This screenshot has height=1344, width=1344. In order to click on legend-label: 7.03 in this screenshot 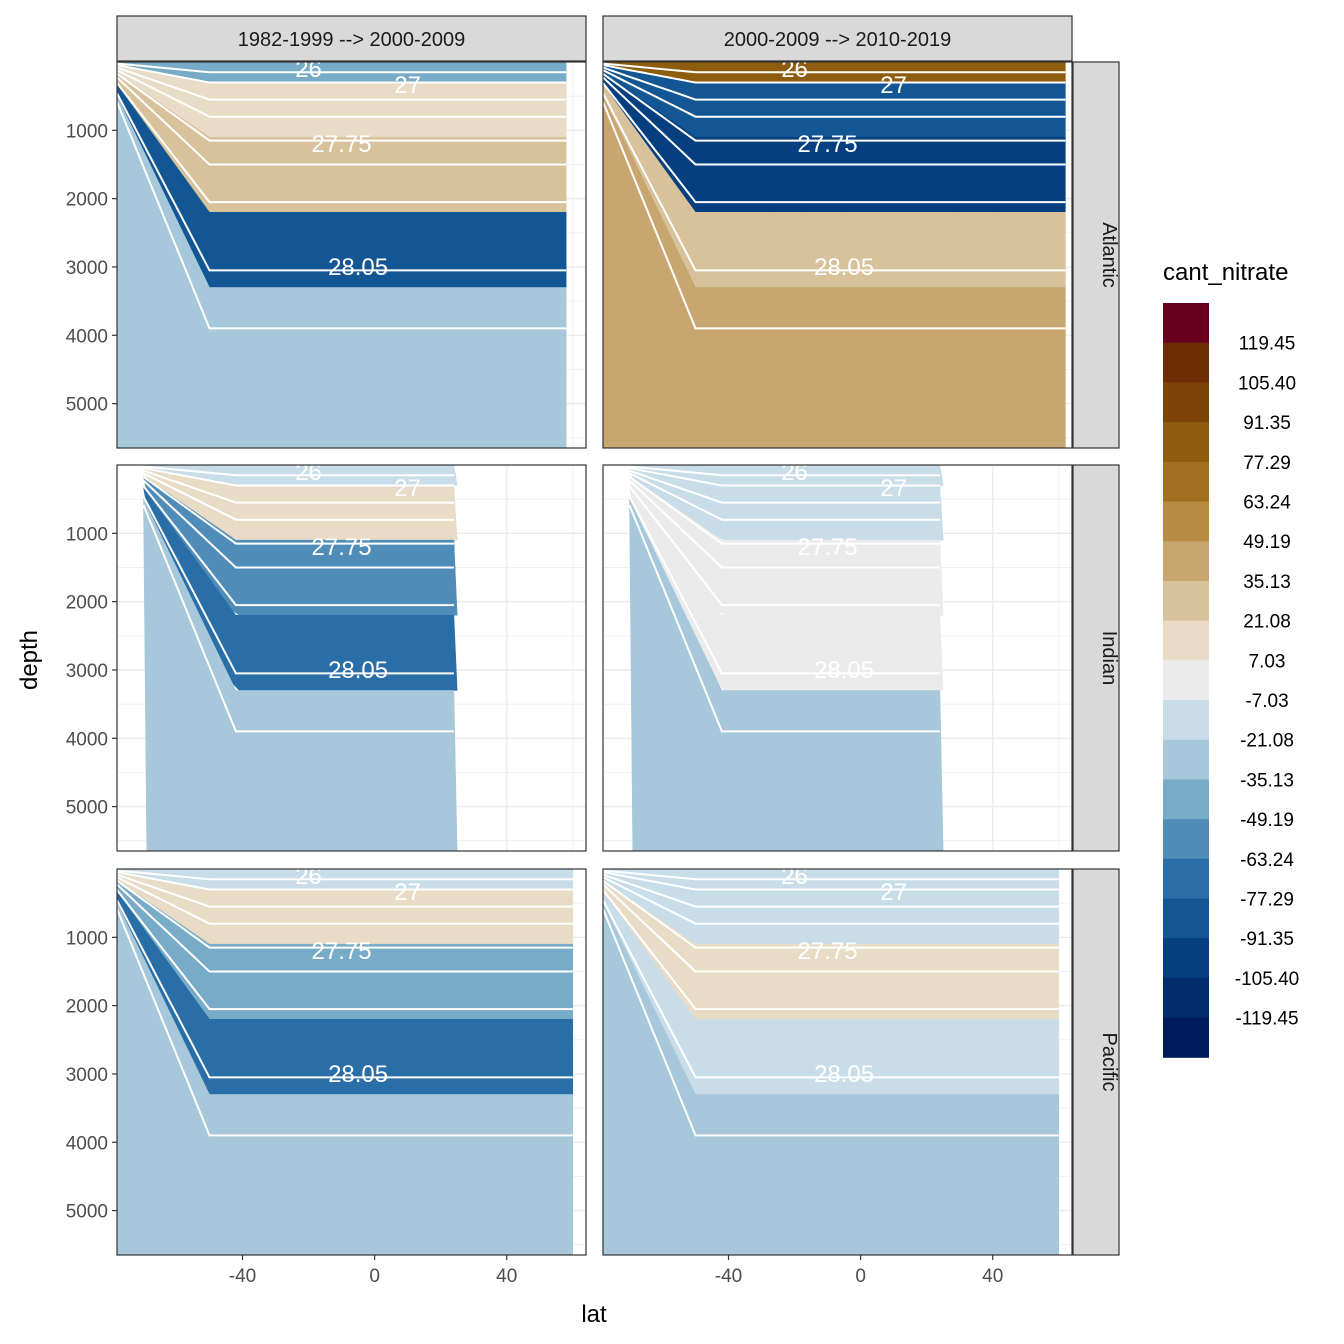, I will do `click(1267, 661)`.